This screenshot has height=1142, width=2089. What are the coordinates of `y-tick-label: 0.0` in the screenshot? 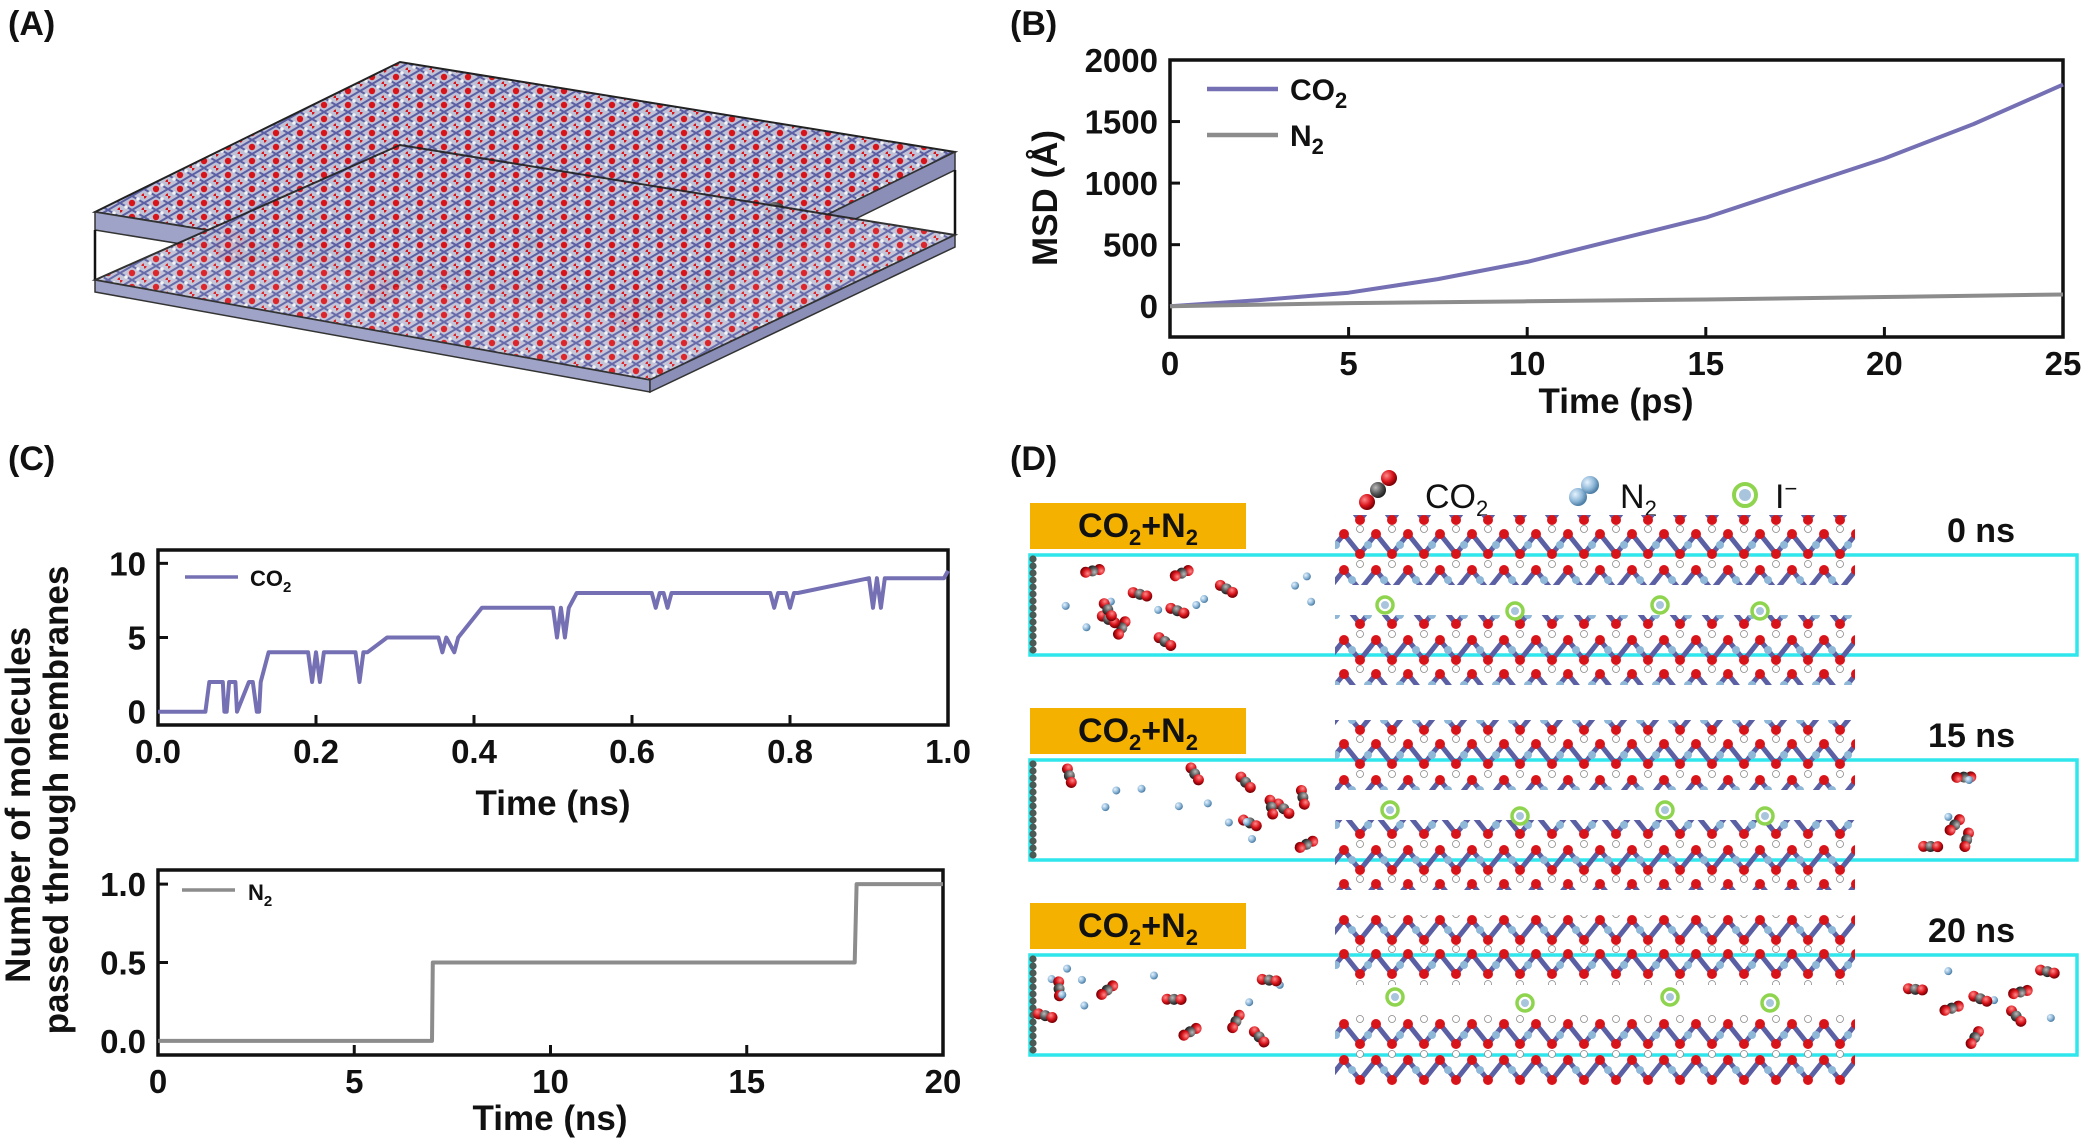 It's located at (123, 1041).